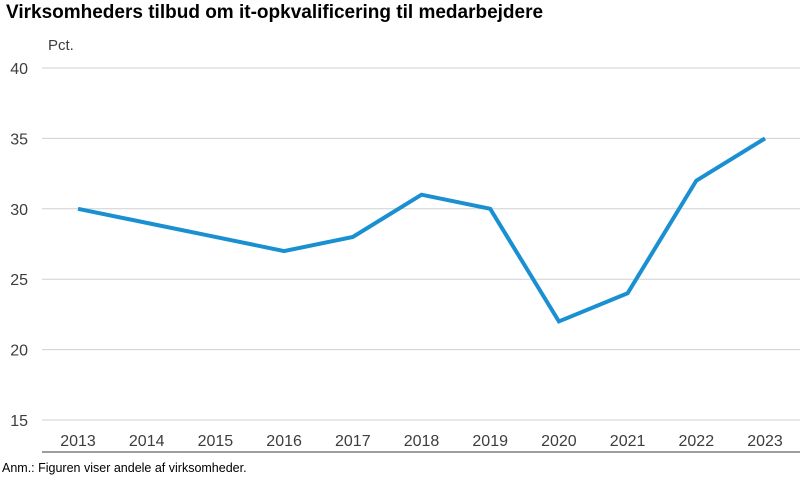 This screenshot has width=800, height=478. I want to click on y-tick-label: 15, so click(19, 421).